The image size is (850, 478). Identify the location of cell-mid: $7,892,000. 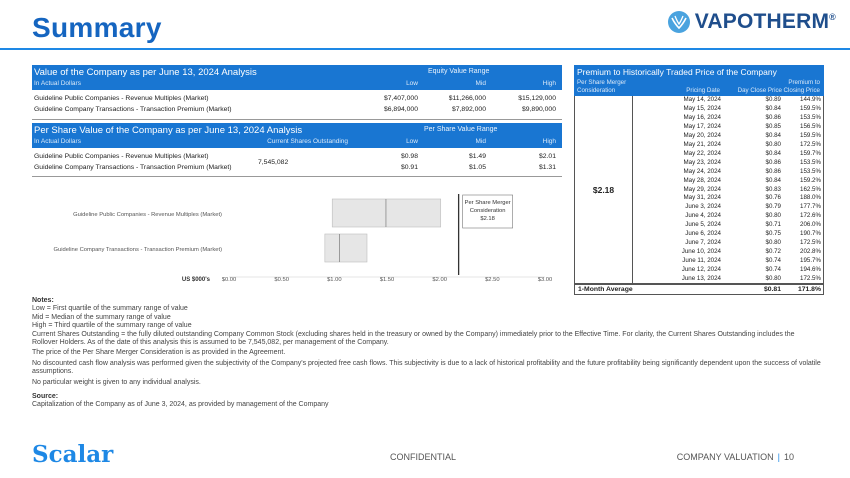
(468, 109).